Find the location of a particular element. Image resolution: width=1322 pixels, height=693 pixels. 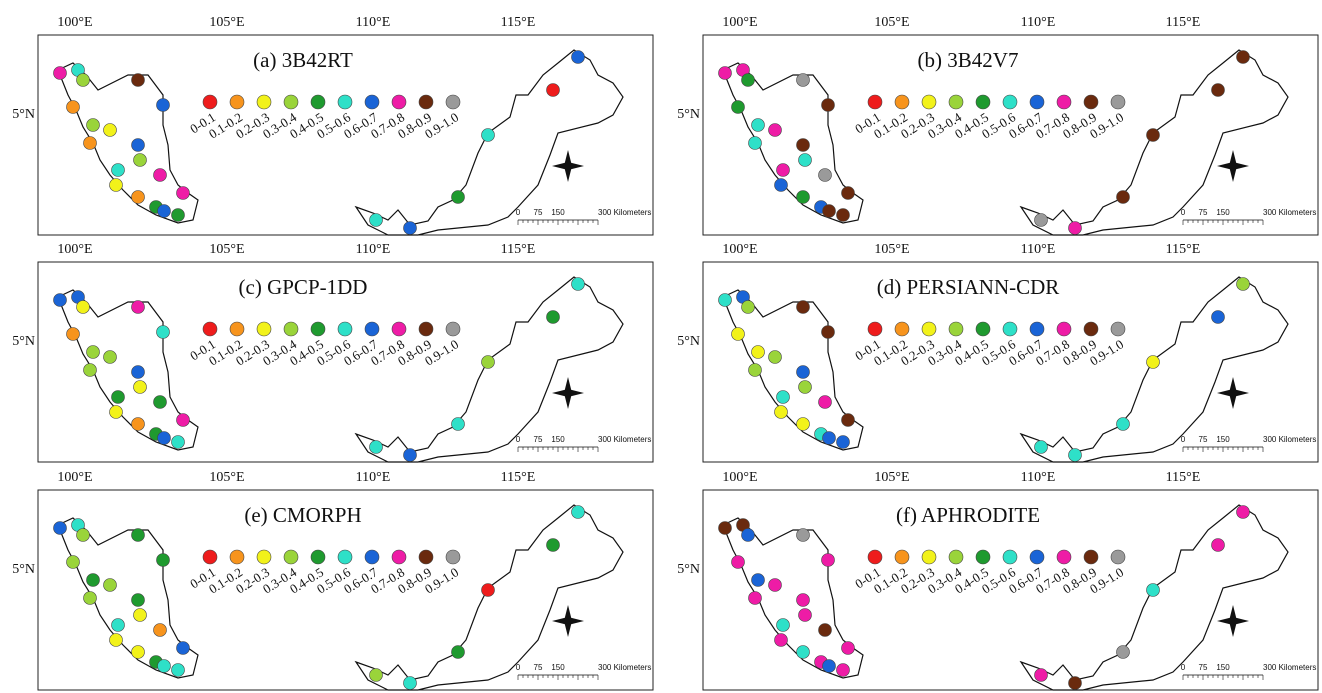

panel-title: (f) APHRODITE is located at coordinates (968, 515).